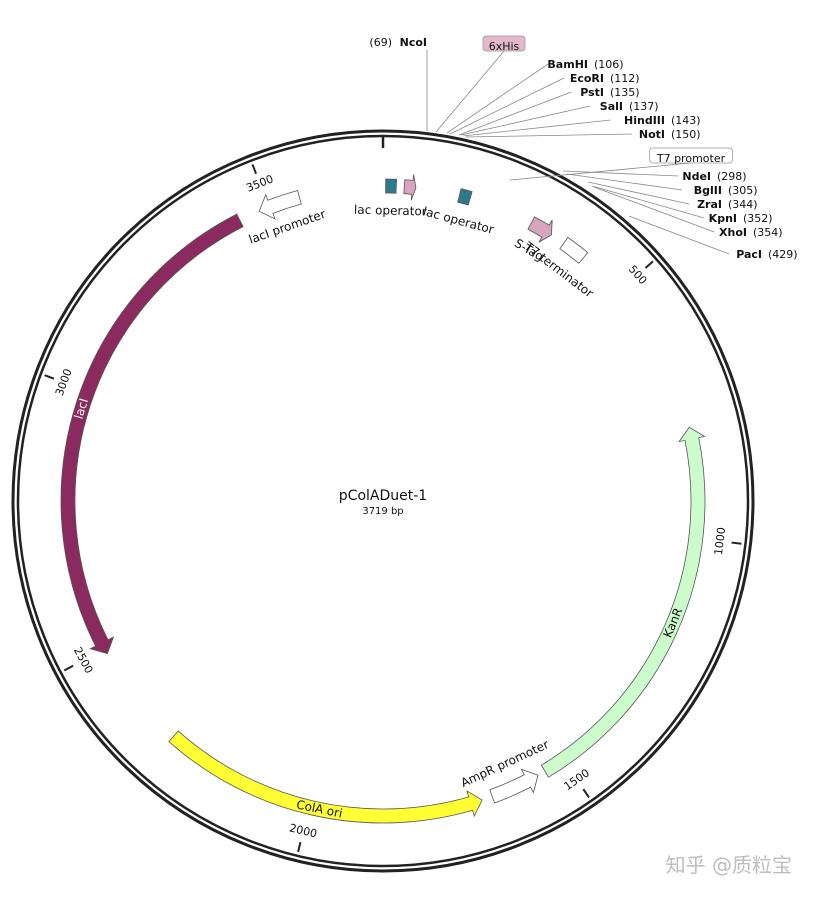 This screenshot has height=900, width=813. I want to click on site-position: (137), so click(644, 106).